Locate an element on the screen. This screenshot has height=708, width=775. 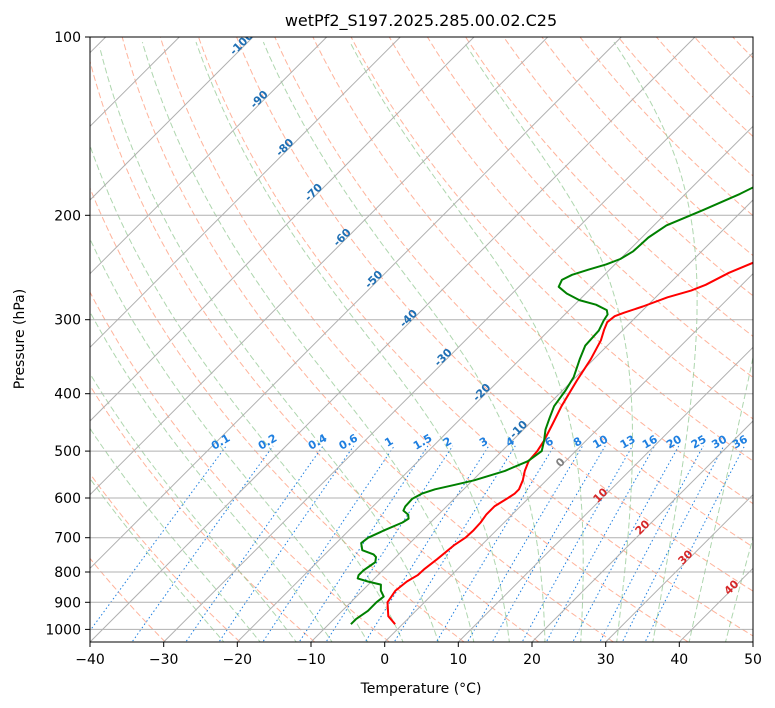
x-tick-label: 10 is located at coordinates (458, 660).